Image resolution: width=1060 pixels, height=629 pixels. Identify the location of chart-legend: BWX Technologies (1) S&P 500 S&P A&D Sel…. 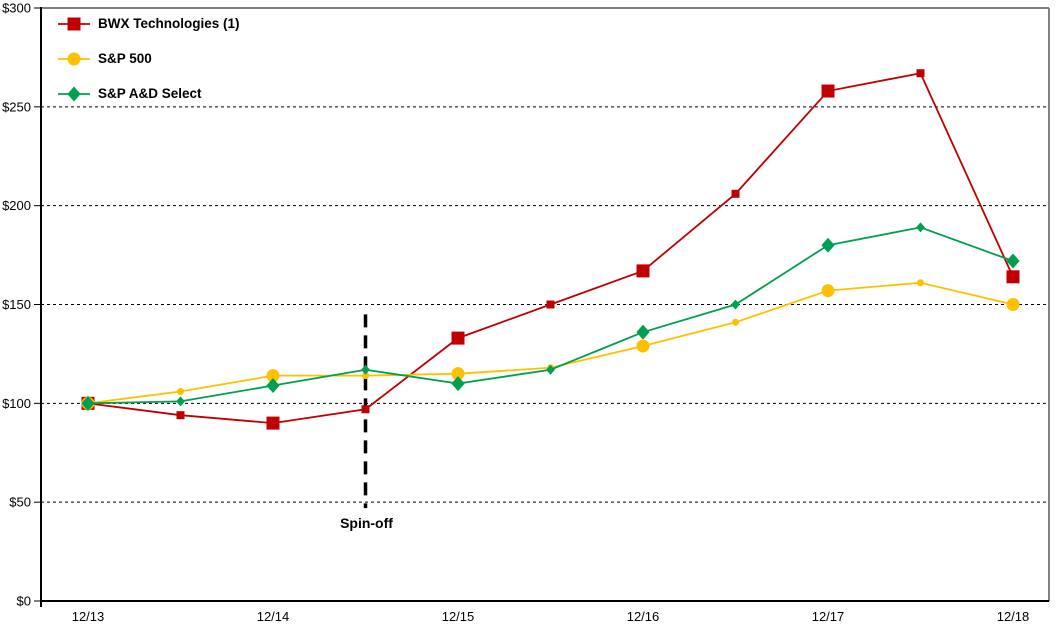
(148, 58).